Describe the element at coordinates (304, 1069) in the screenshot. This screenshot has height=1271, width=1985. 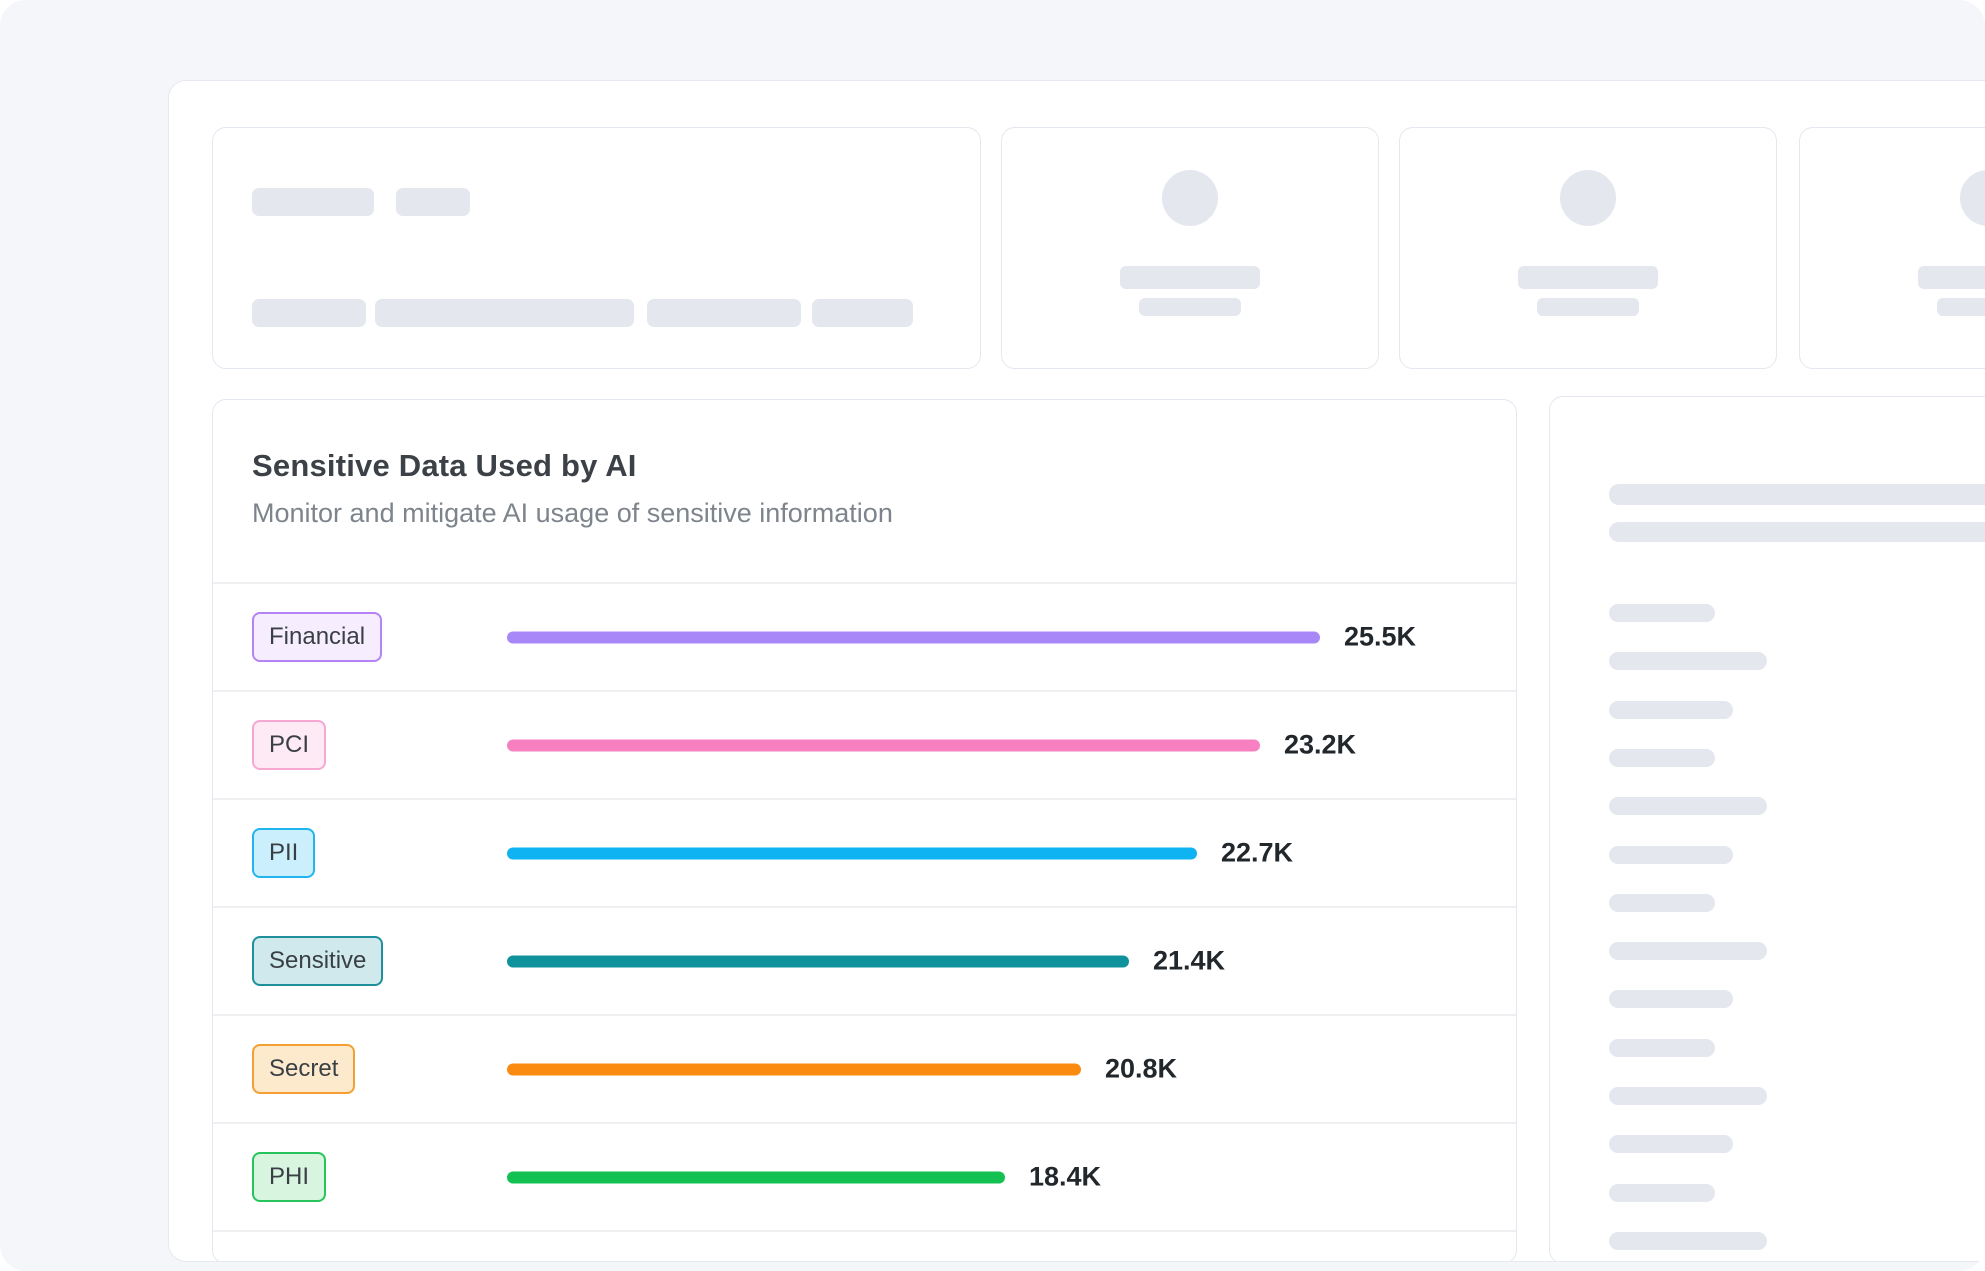
I see `category-badge-secret: Secret` at that location.